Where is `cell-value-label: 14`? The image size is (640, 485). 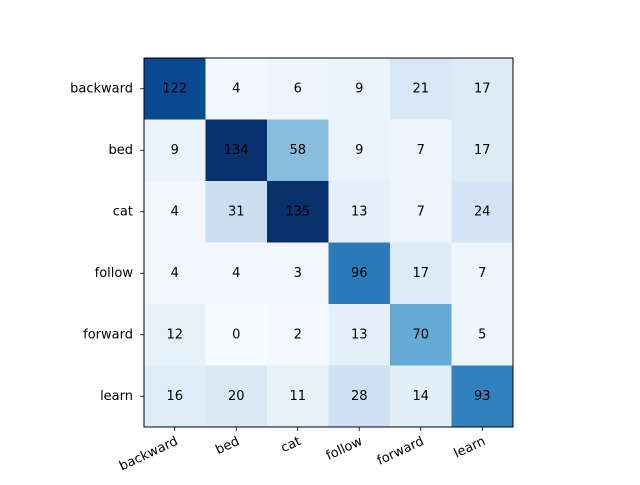
cell-value-label: 14 is located at coordinates (420, 396).